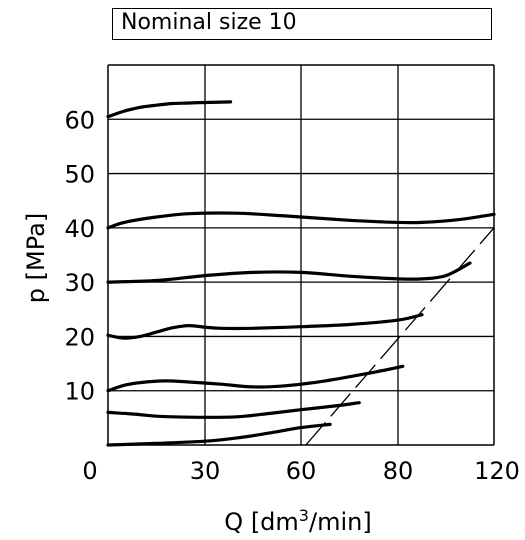 The width and height of the screenshot is (525, 540). I want to click on x-axis-label: Q [dm3/min], so click(297, 521).